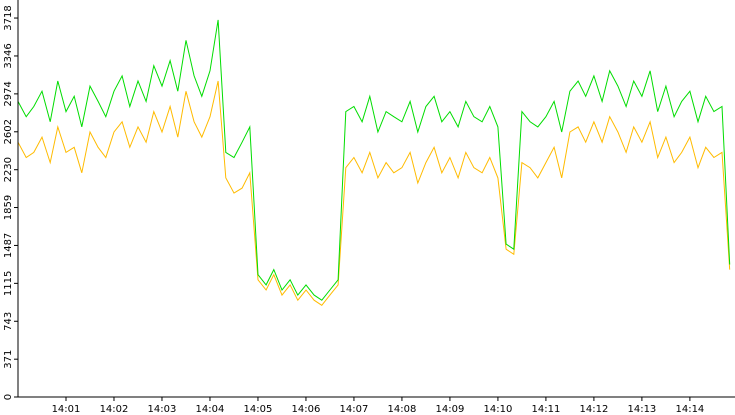 This screenshot has width=735, height=415. I want to click on y-tick-label: 2974, so click(8, 93).